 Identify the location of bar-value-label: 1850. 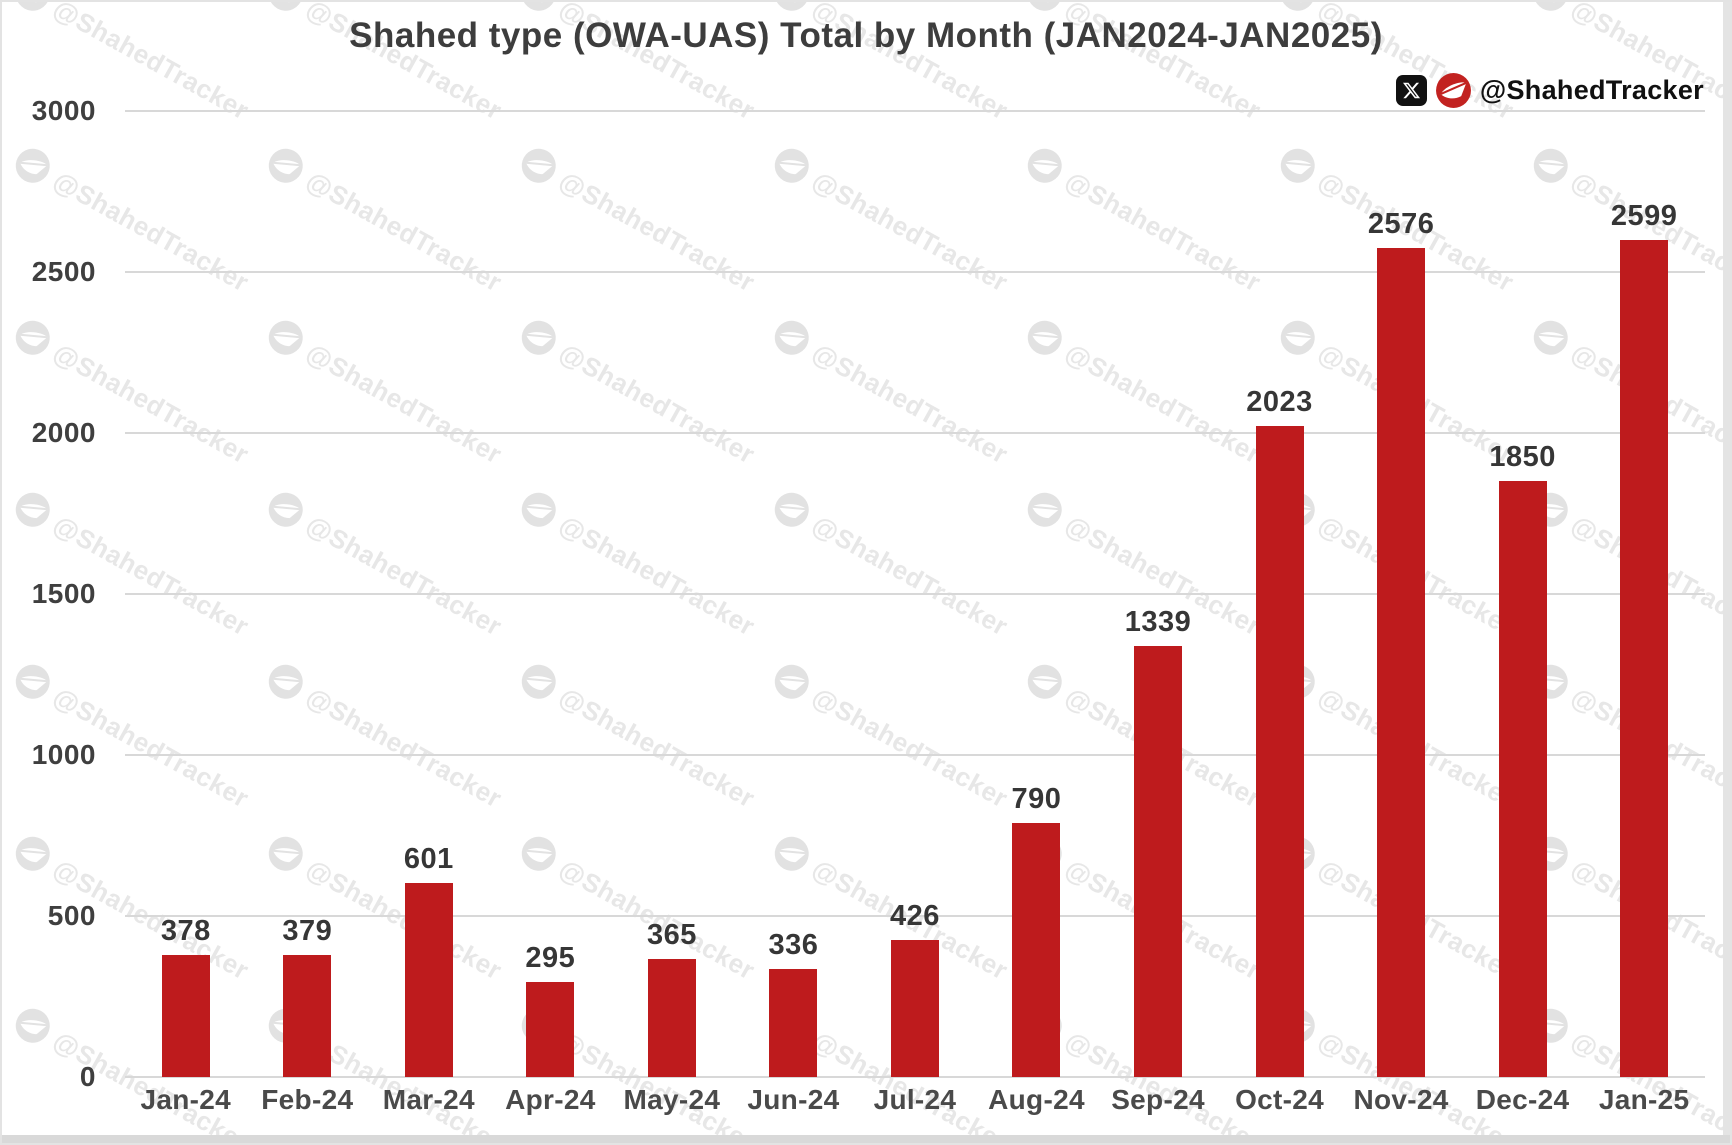
(1522, 457).